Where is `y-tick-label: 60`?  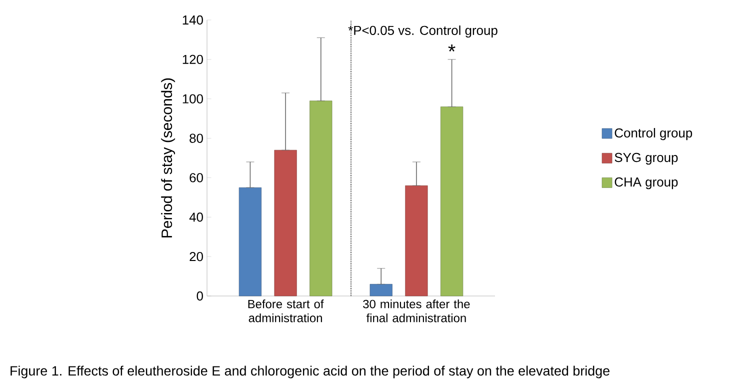 y-tick-label: 60 is located at coordinates (196, 177).